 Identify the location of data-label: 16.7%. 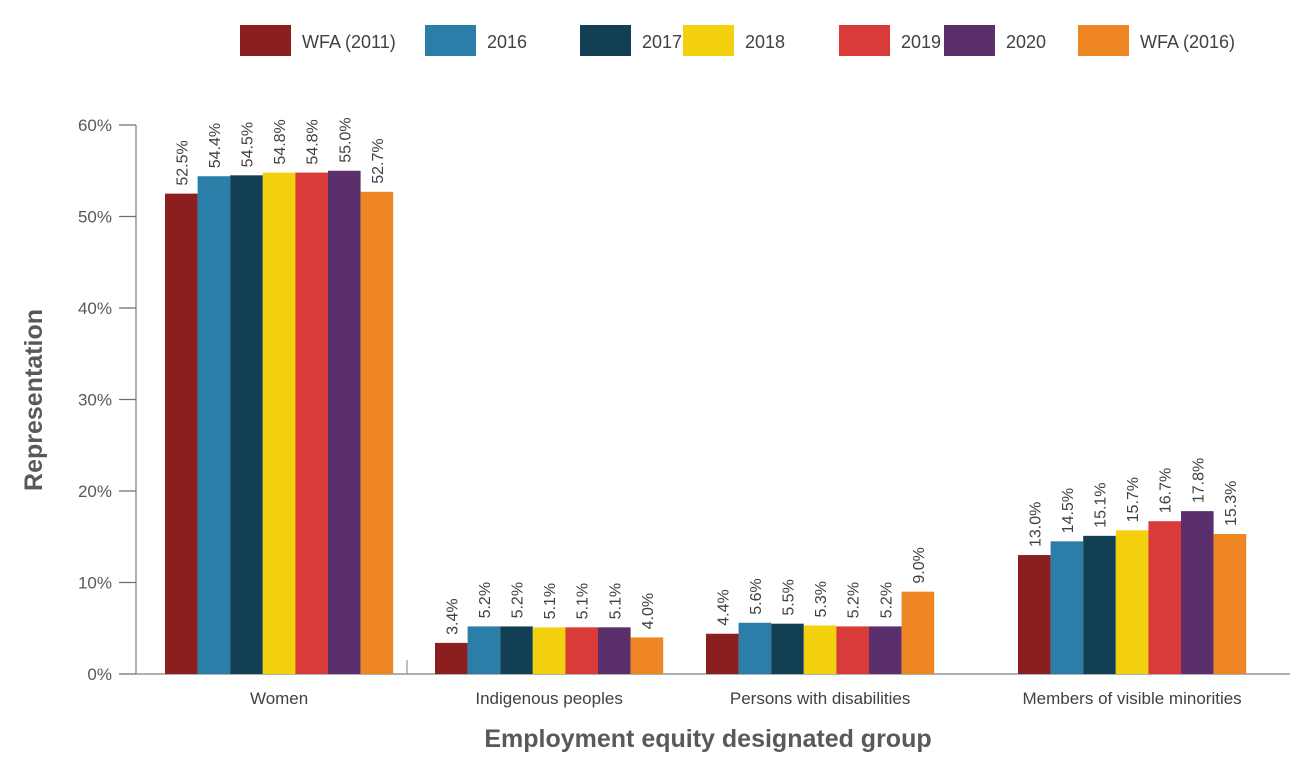
(1166, 490).